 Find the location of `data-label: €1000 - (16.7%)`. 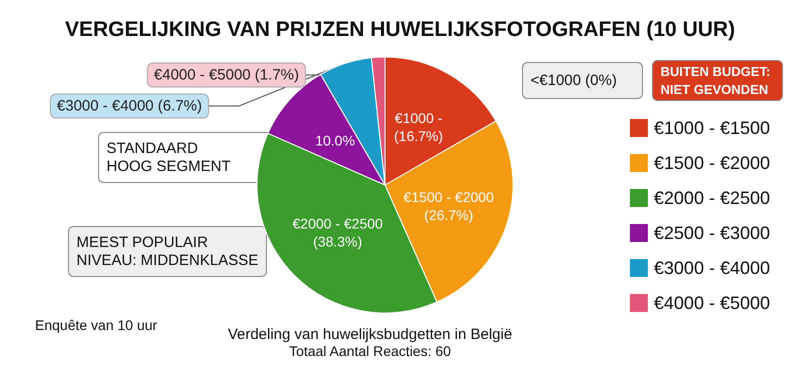

data-label: €1000 - (16.7%) is located at coordinates (419, 127).